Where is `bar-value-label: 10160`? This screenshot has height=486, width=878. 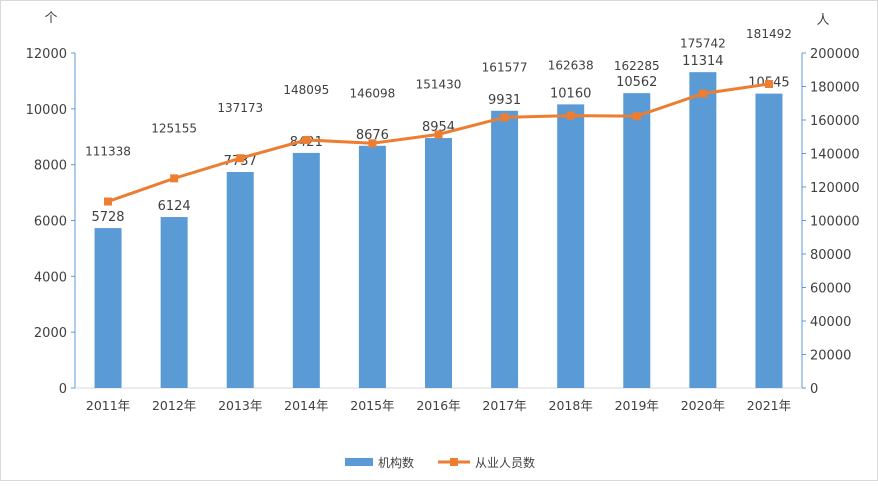
bar-value-label: 10160 is located at coordinates (570, 93).